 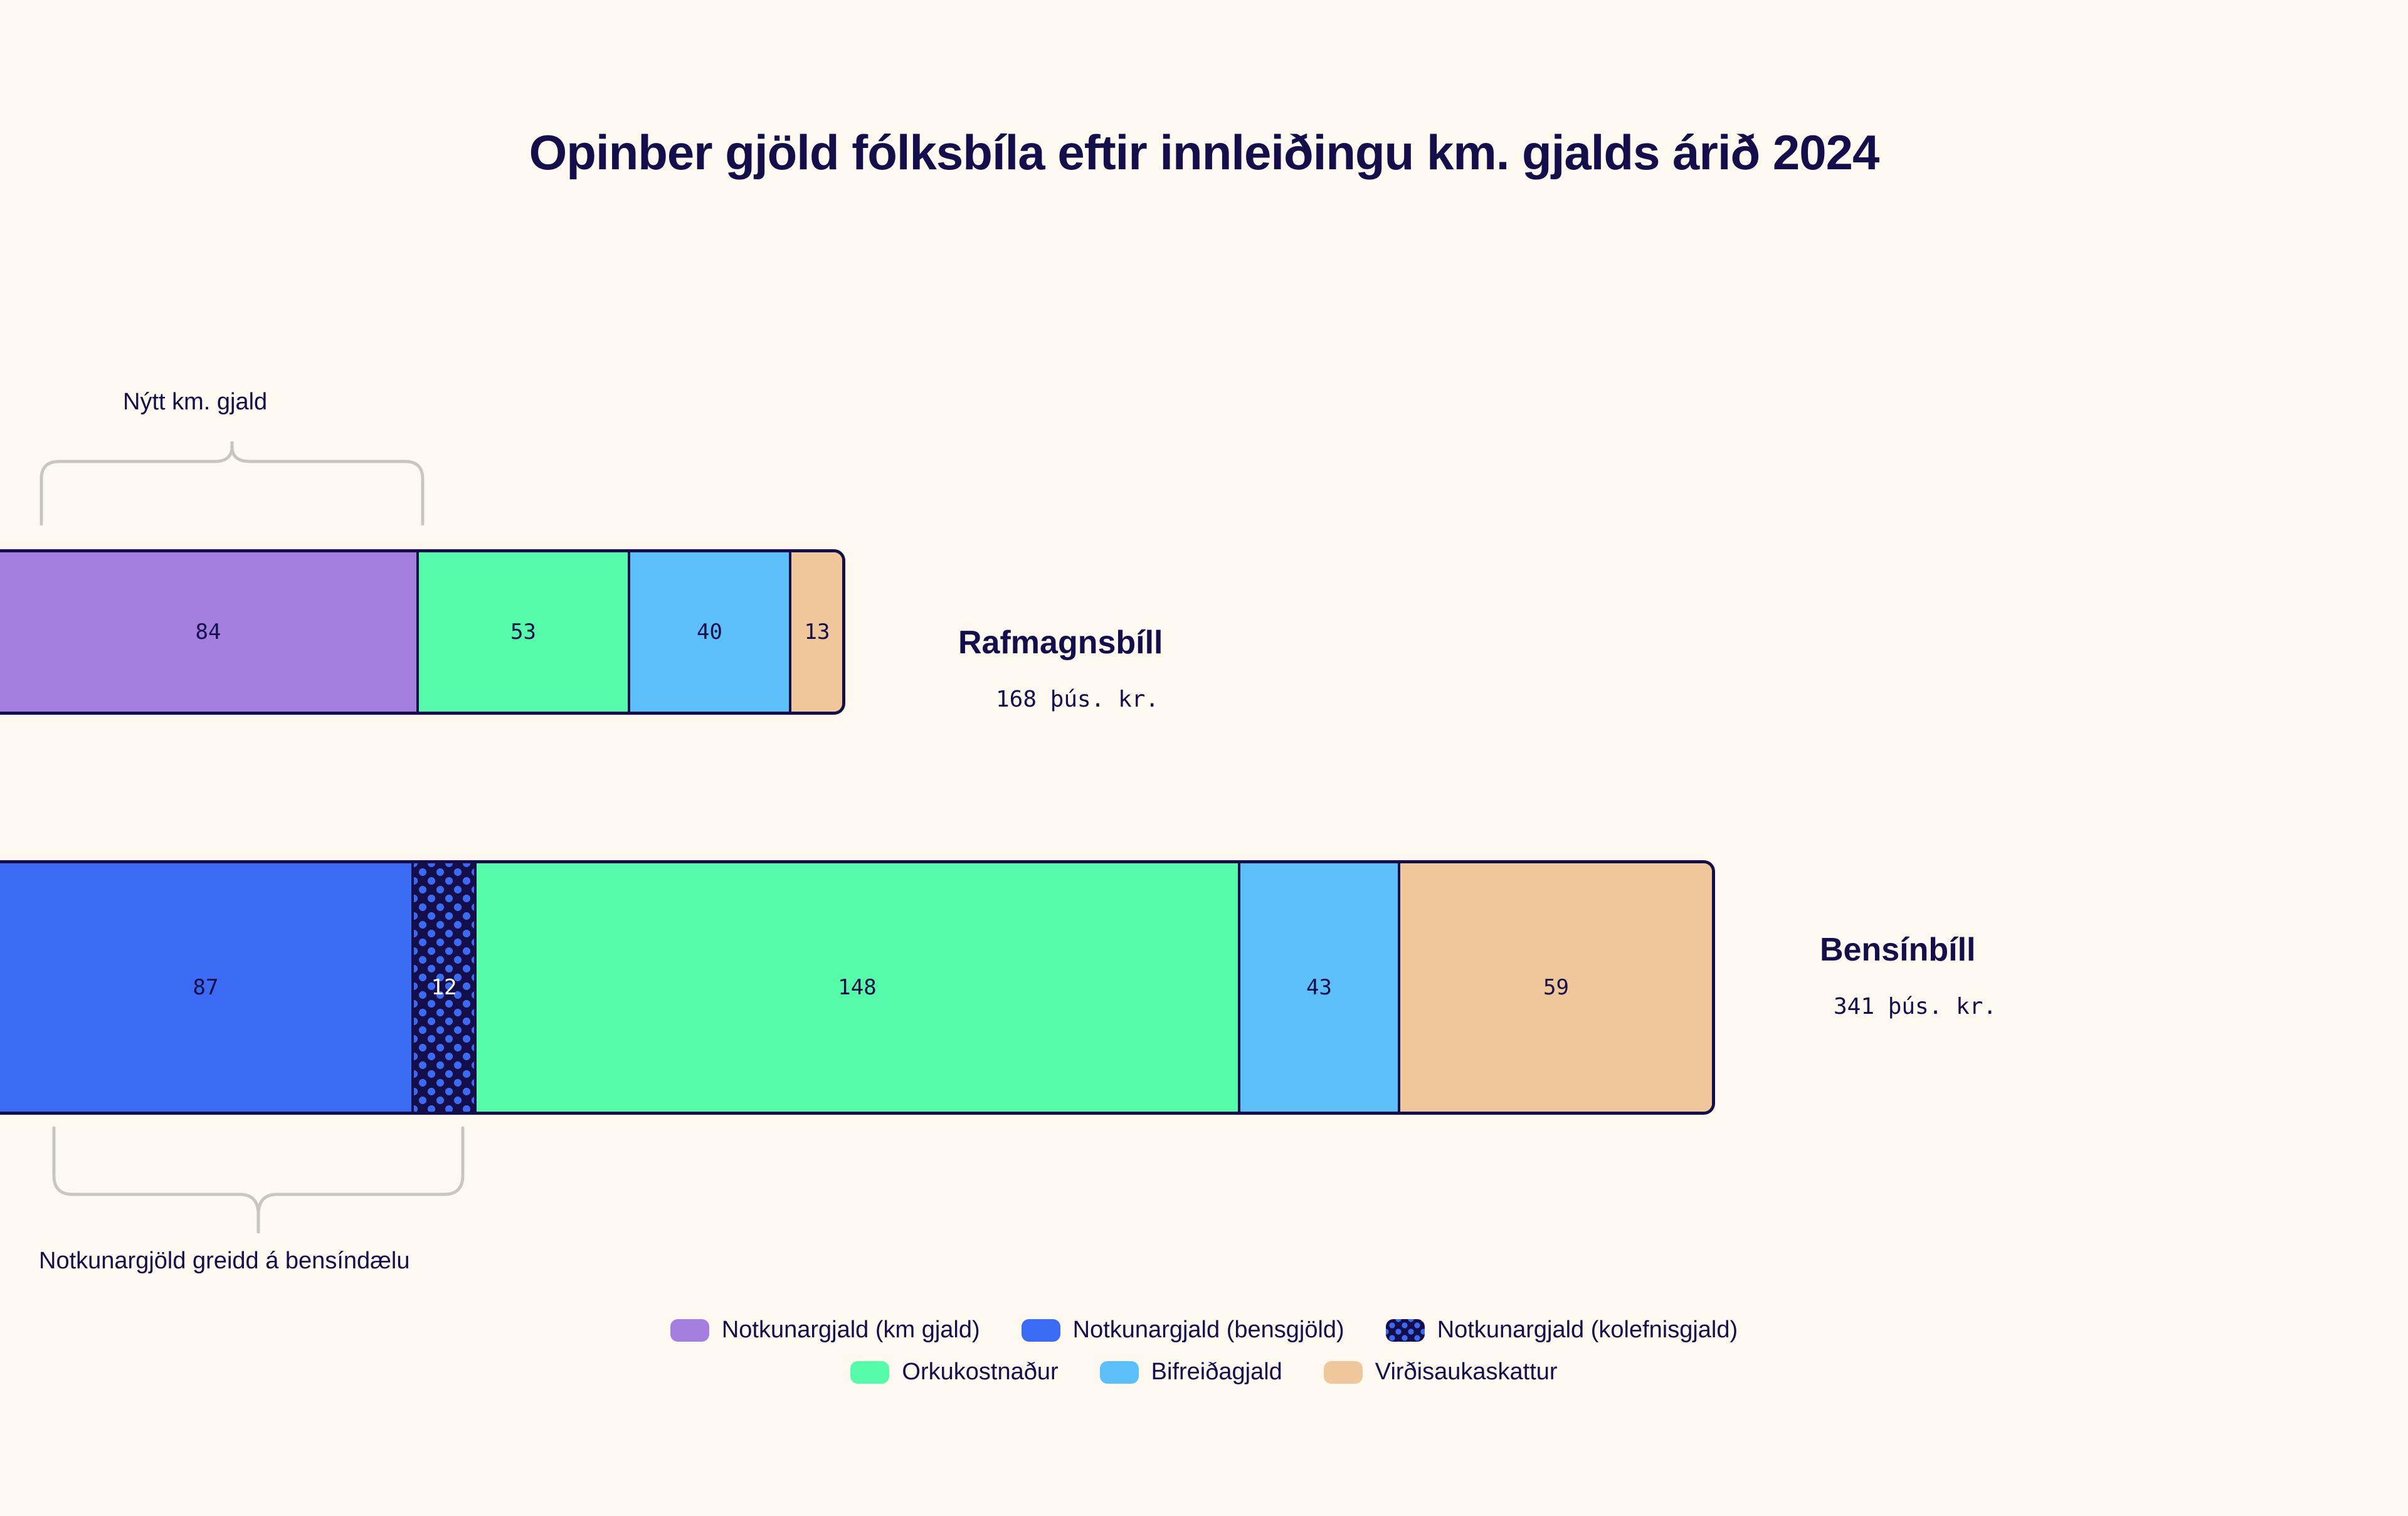 I want to click on bar-label-group-bensinbill: Bensínbíll 341 þús. kr., so click(x=1908, y=975).